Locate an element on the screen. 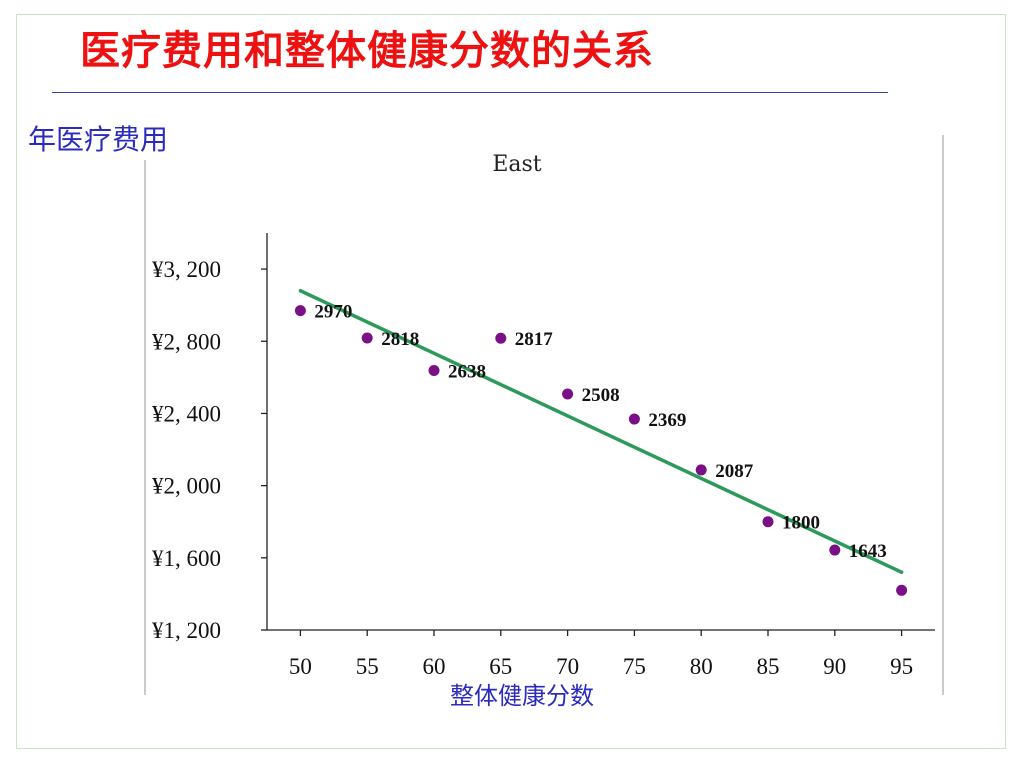 This screenshot has width=1024, height=768. x-tick-label: 75 is located at coordinates (634, 666).